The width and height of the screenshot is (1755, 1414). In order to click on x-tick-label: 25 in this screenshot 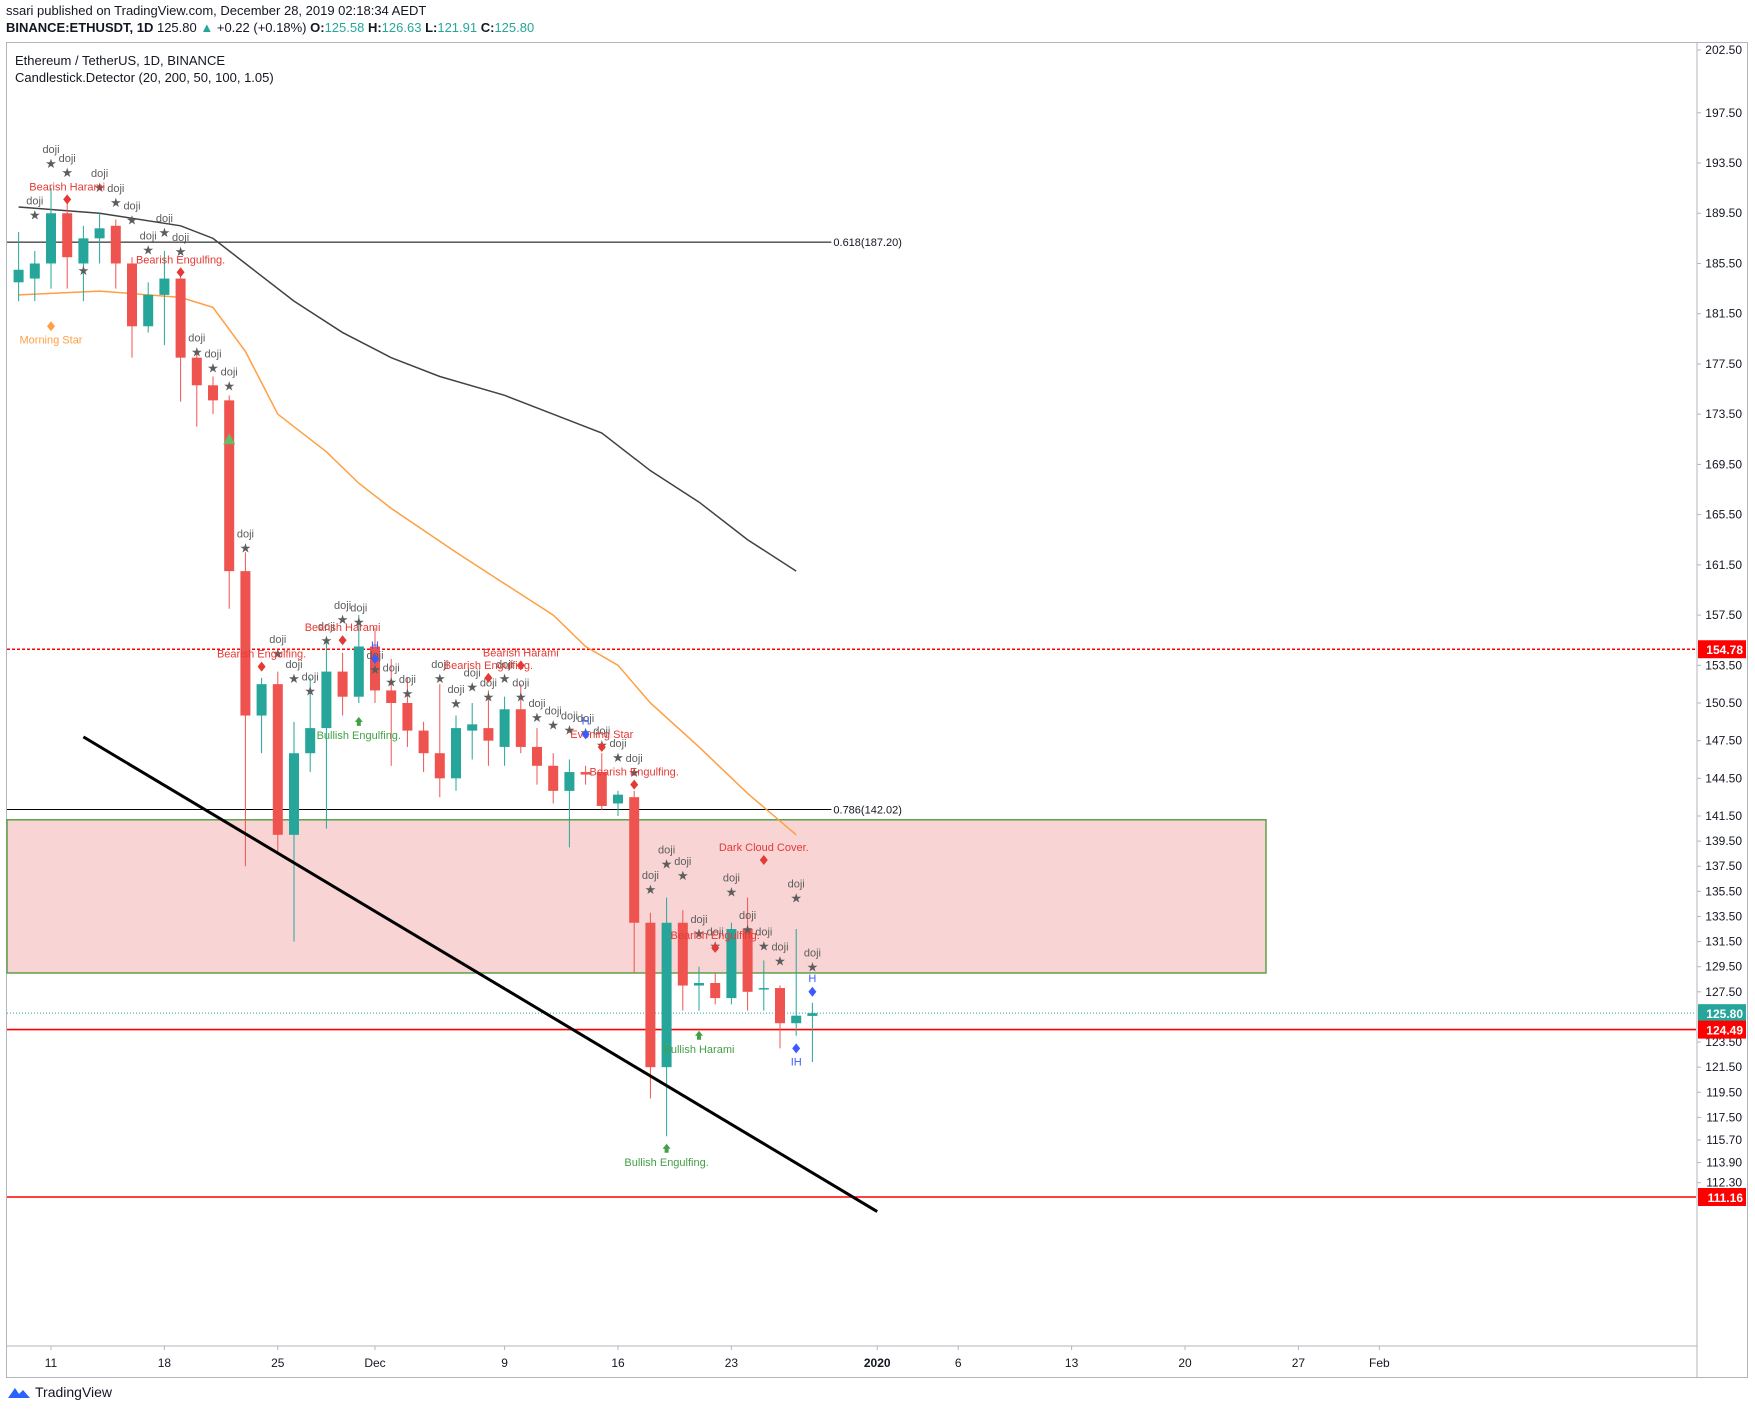, I will do `click(278, 1363)`.